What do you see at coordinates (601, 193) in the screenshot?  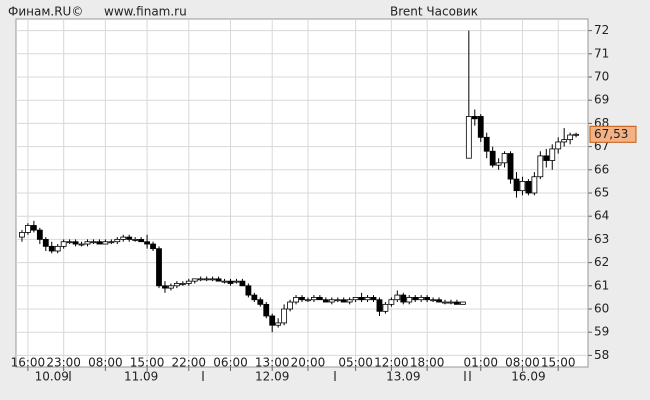 I see `y-tick-label: 65` at bounding box center [601, 193].